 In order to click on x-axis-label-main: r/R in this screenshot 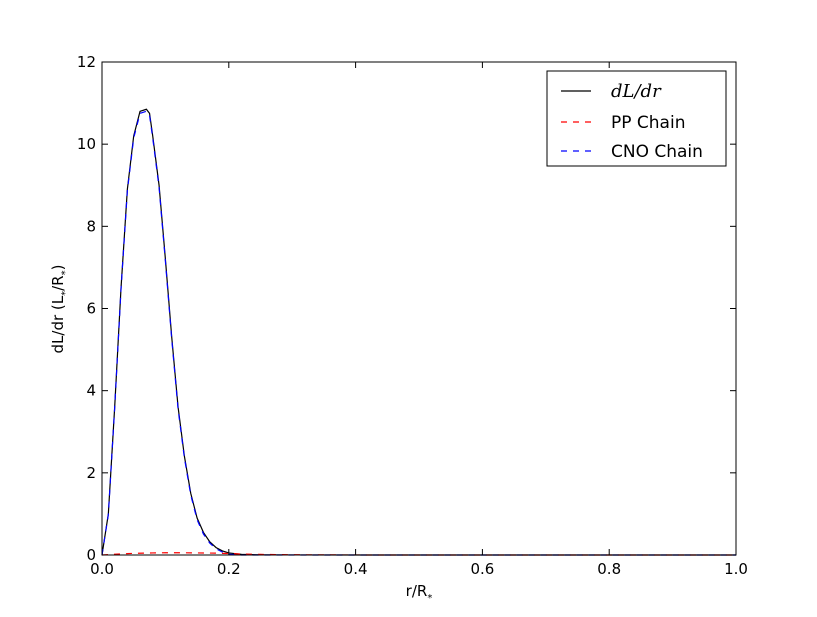, I will do `click(417, 591)`.